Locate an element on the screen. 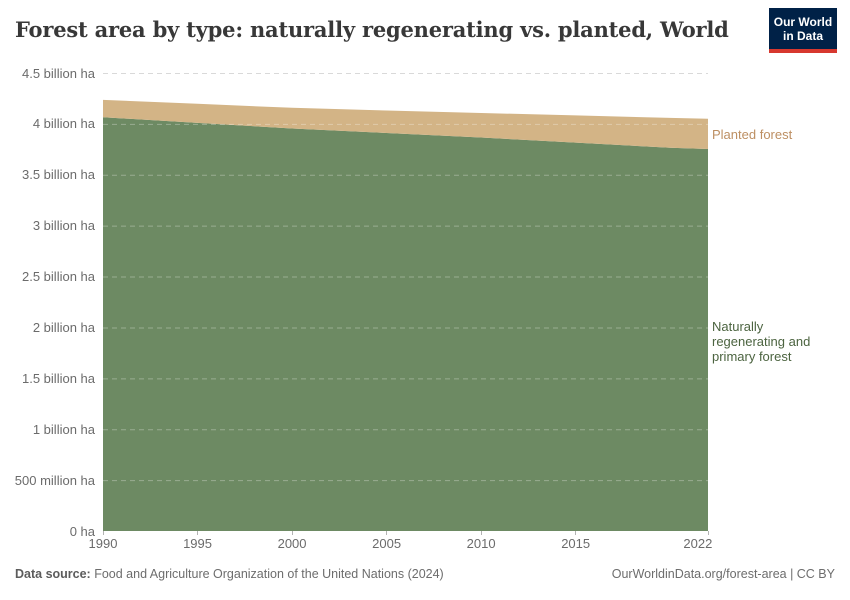 This screenshot has height=600, width=850. owid-logo-text: Our World in Data is located at coordinates (803, 28).